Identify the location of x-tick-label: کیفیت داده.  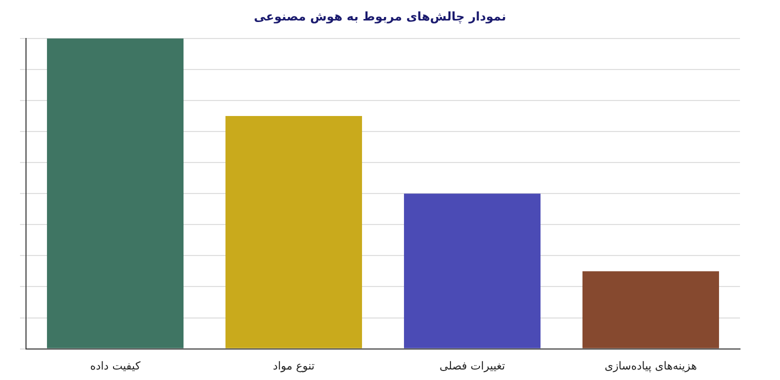
(116, 365).